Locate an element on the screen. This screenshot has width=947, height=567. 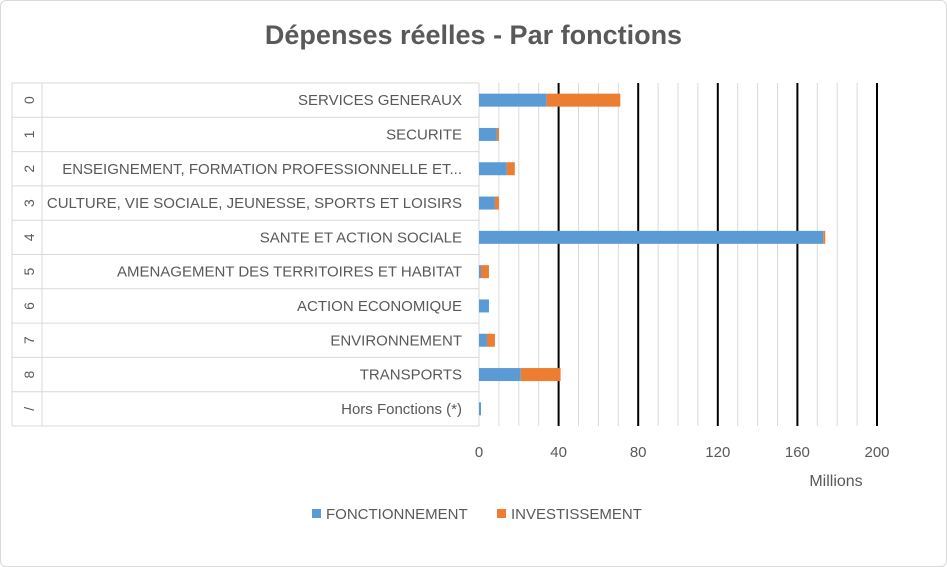
category-code: 3 is located at coordinates (29, 203).